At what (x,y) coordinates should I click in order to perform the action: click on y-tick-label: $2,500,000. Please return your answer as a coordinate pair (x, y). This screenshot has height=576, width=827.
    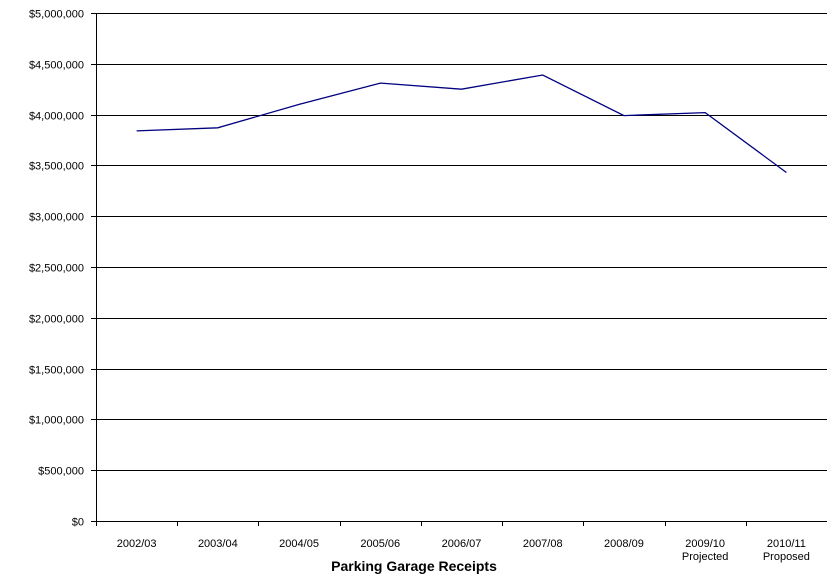
    Looking at the image, I should click on (56, 269).